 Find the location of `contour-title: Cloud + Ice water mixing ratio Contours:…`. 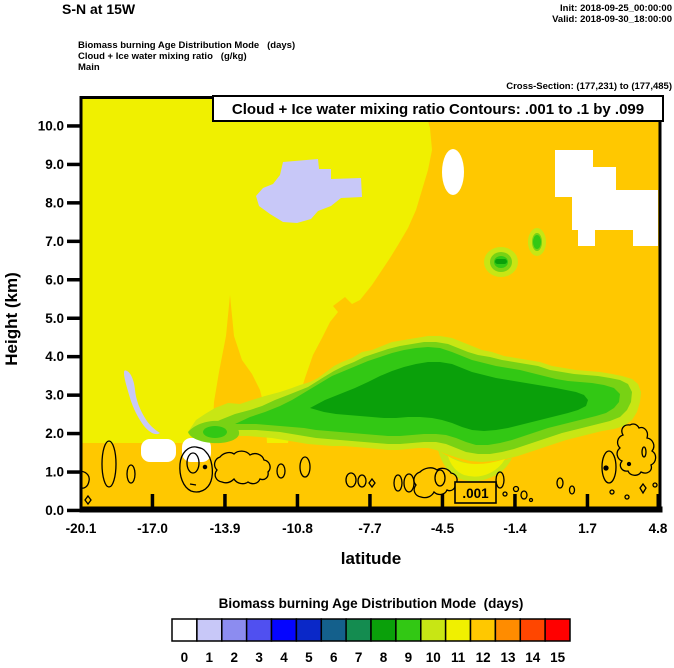

contour-title: Cloud + Ice water mixing ratio Contours:… is located at coordinates (438, 109).